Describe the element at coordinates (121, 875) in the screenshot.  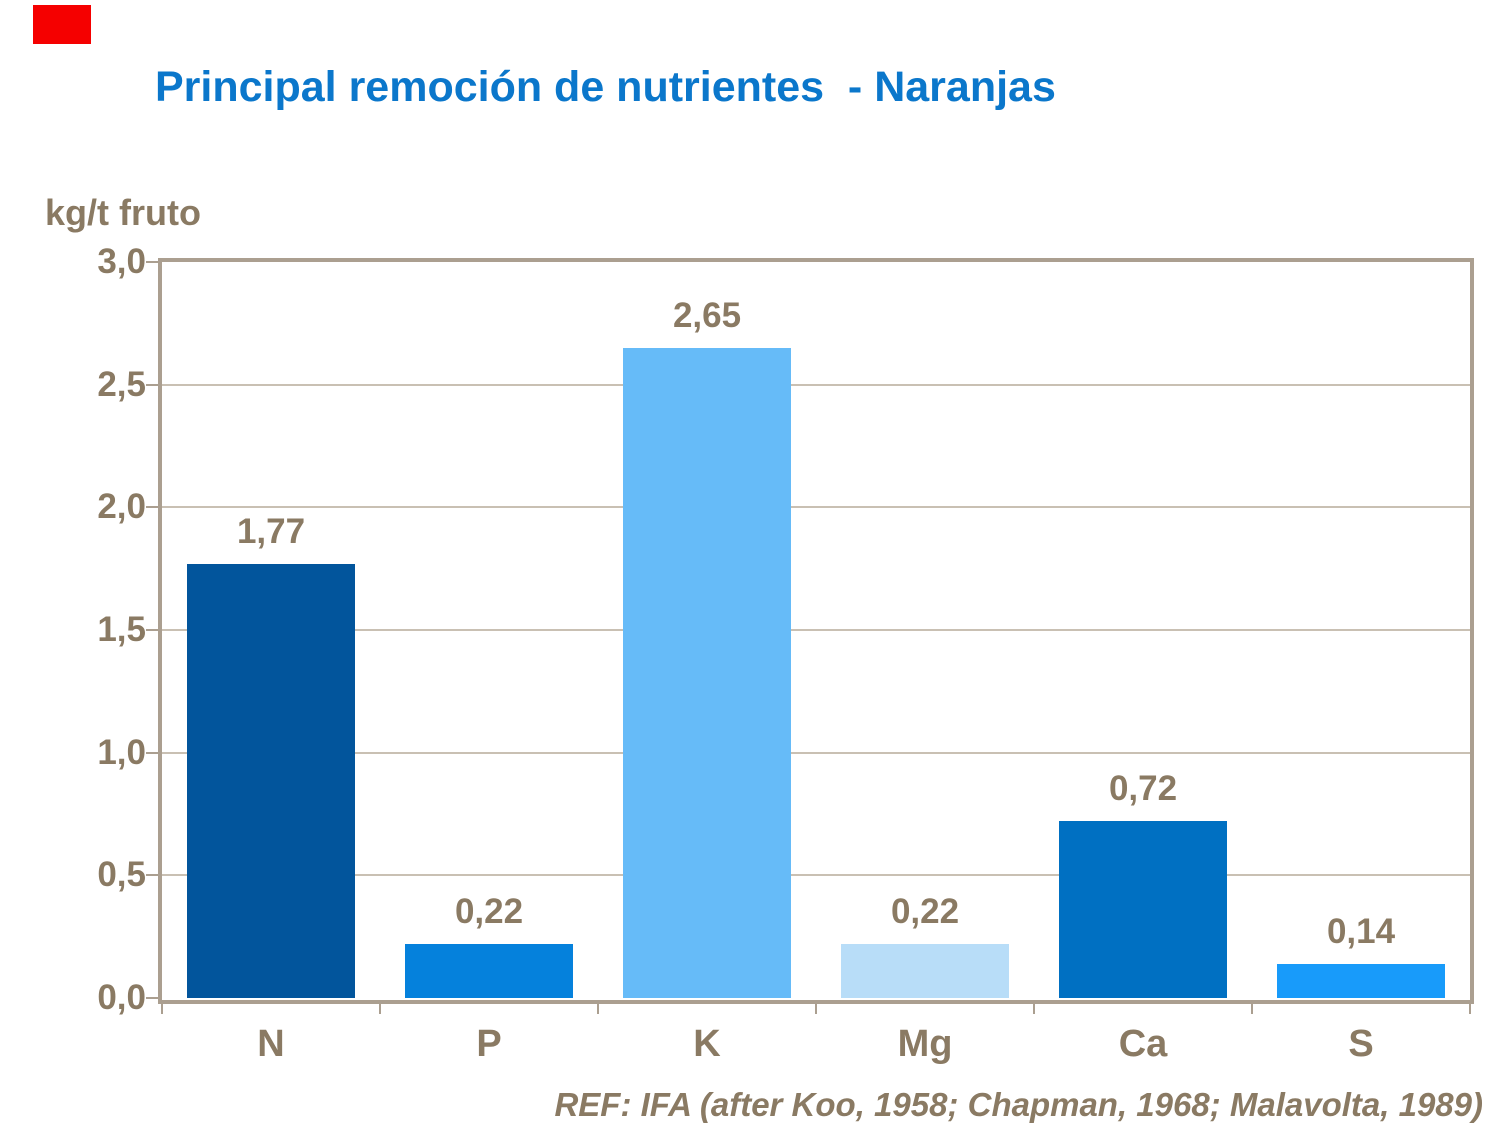
I see `y-tick-label: 0,5` at that location.